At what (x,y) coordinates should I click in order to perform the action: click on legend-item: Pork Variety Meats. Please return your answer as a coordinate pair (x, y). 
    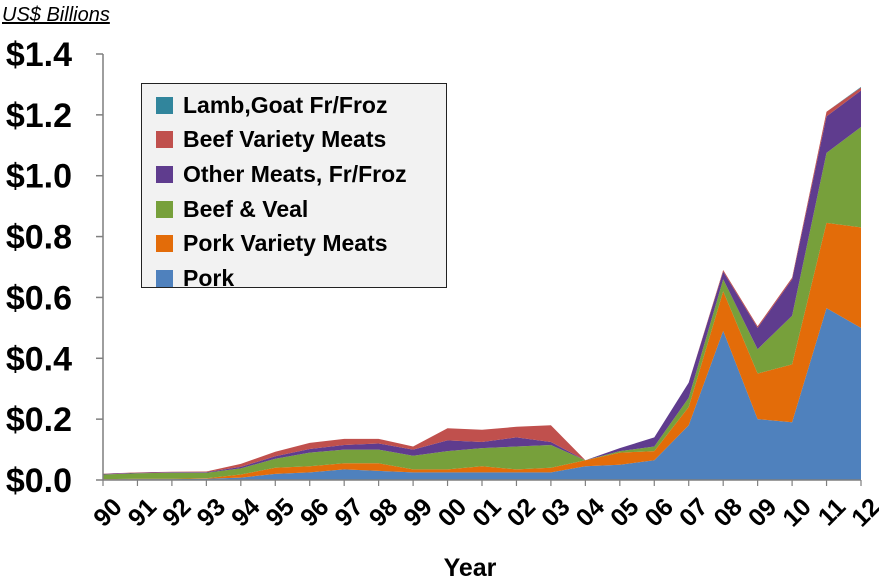
    Looking at the image, I should click on (301, 243).